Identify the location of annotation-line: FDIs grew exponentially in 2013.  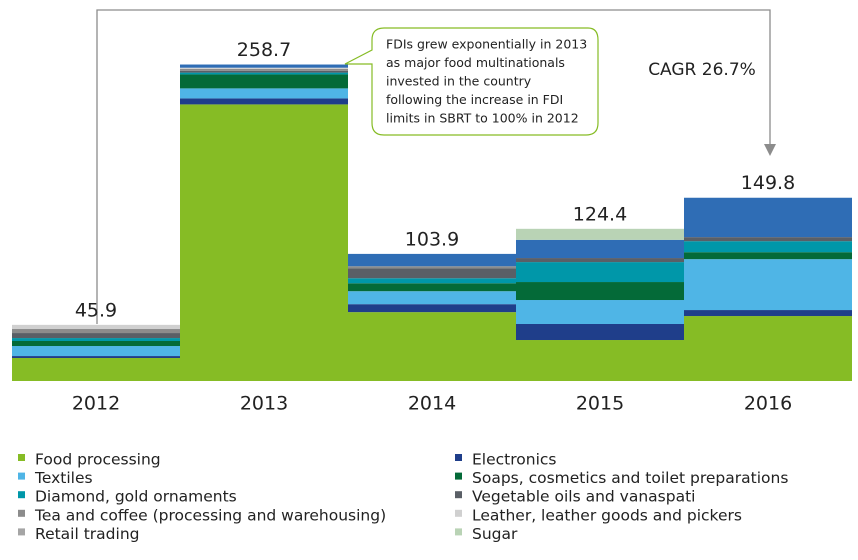
(486, 44).